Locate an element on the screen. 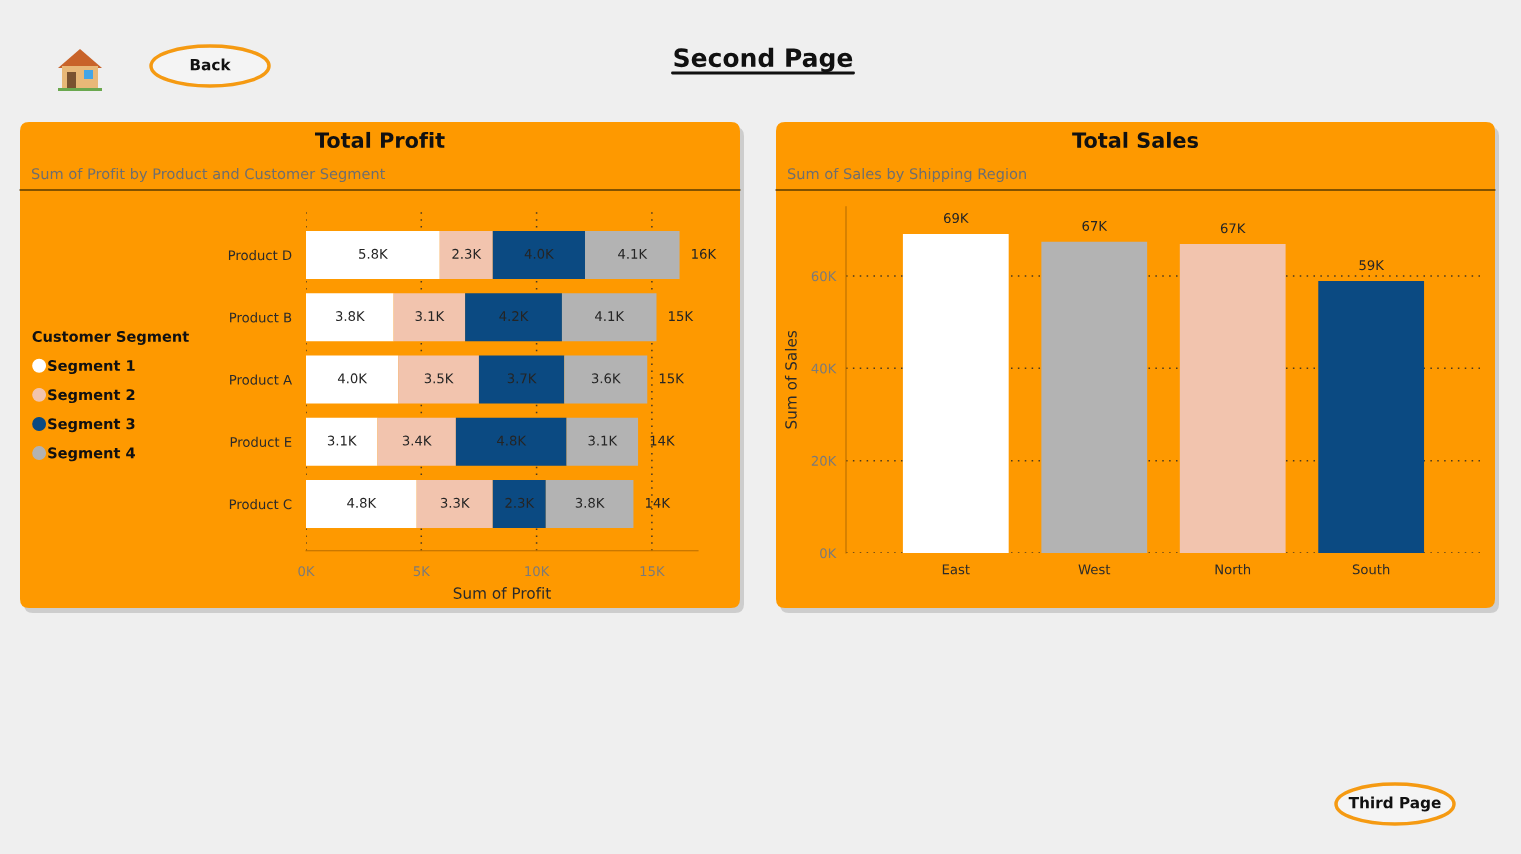  y-tick-label: Product B is located at coordinates (261, 317).